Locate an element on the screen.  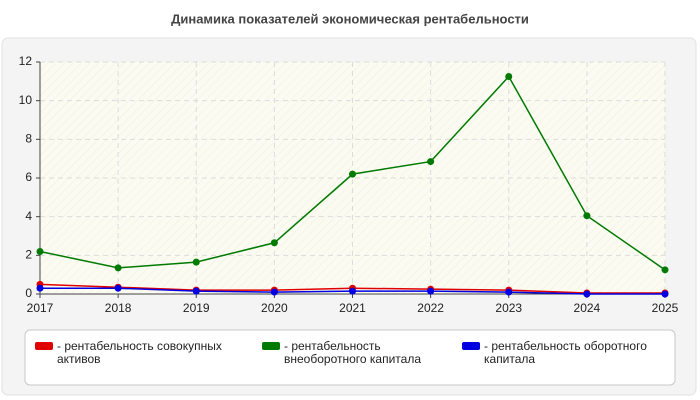
x-tick-label: 2024 is located at coordinates (587, 308).